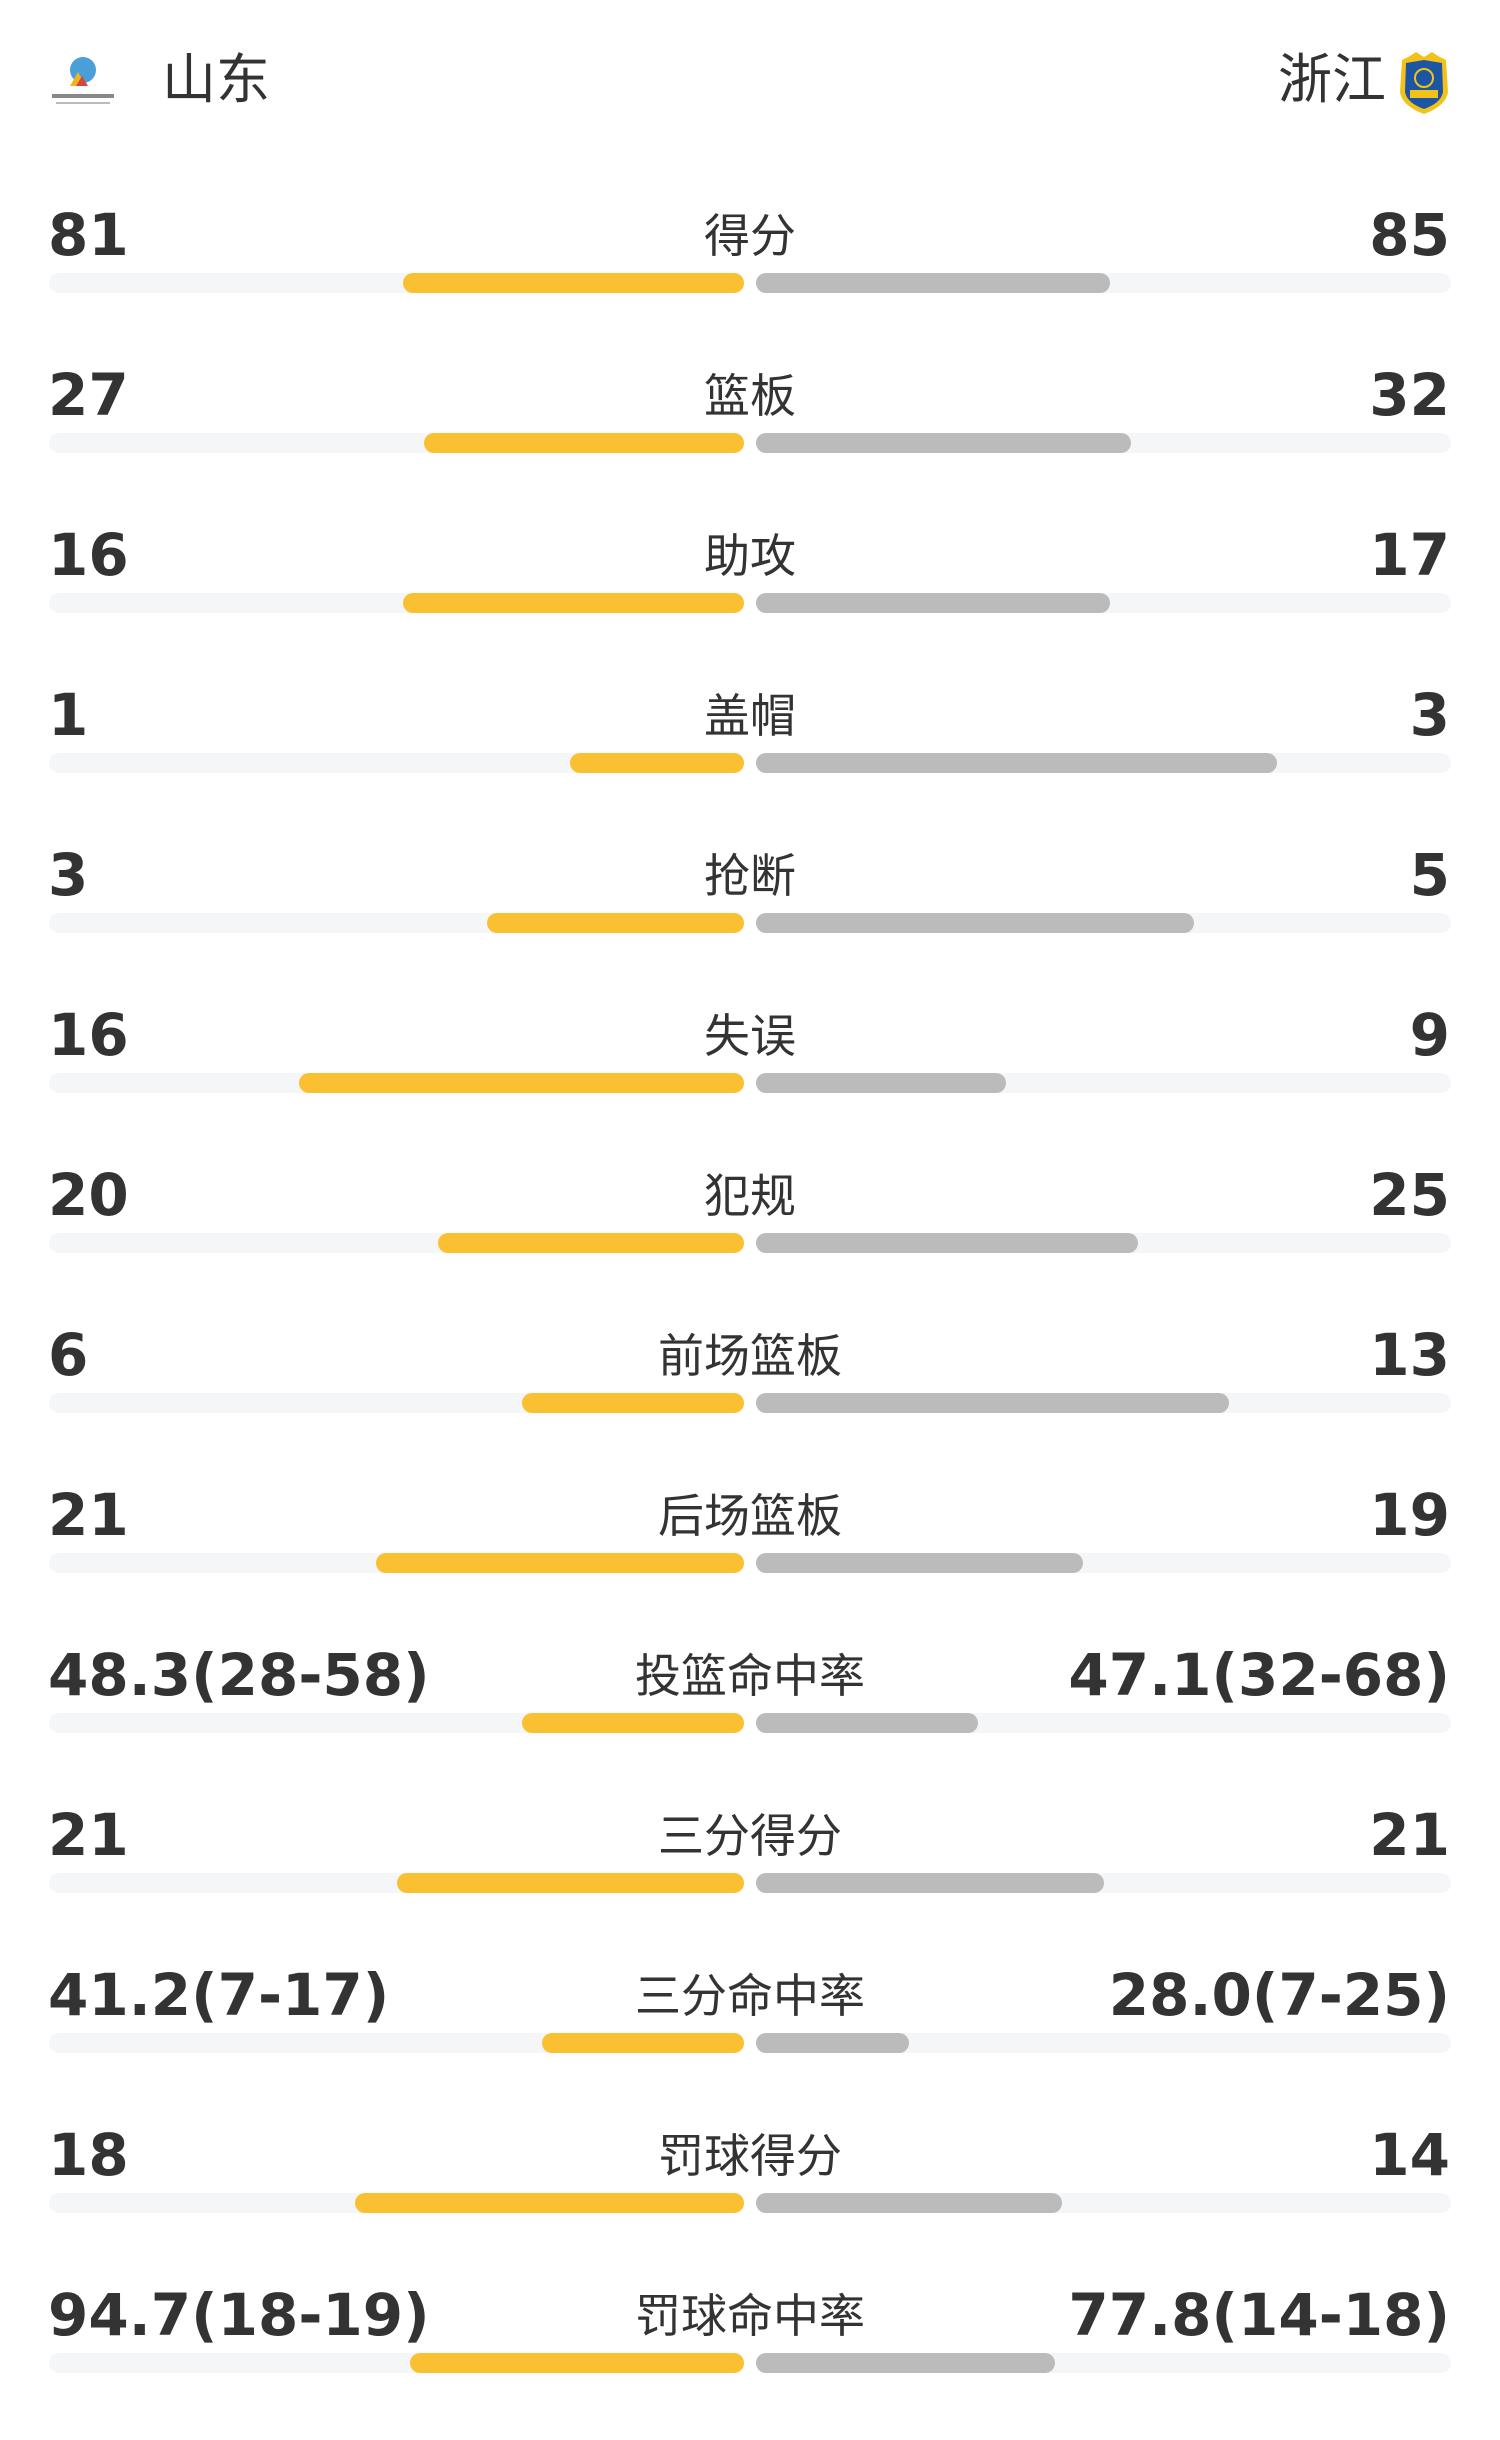 The width and height of the screenshot is (1500, 2440). Describe the element at coordinates (750, 2200) in the screenshot. I see `stat-row: 罚球得分 18 14` at that location.